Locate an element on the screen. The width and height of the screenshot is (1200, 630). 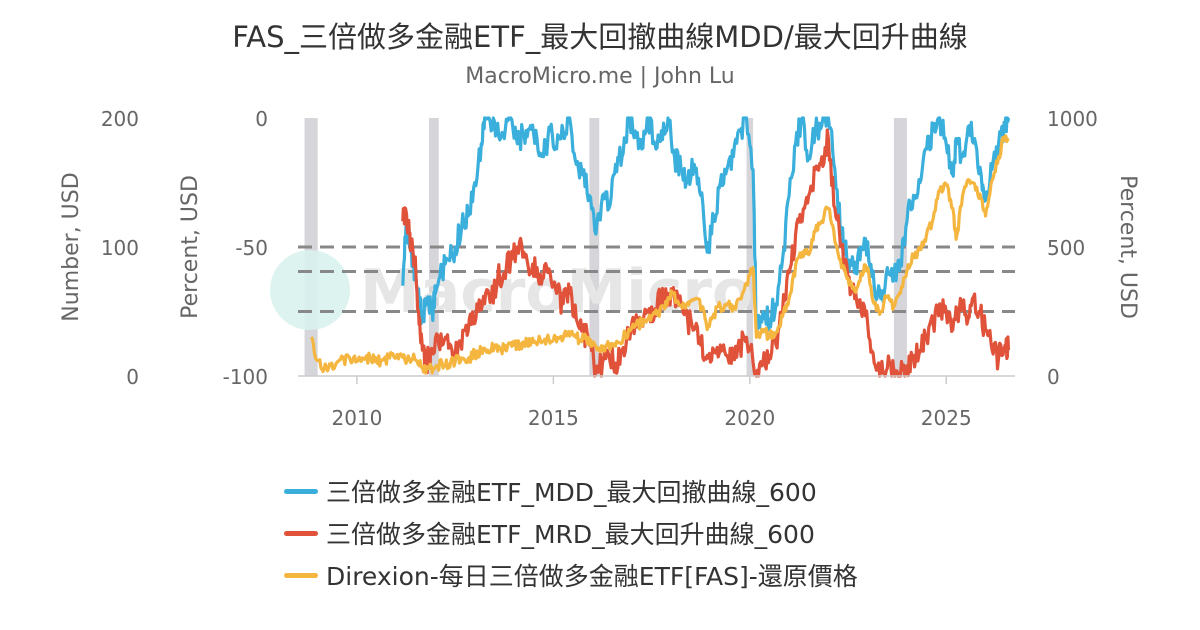
legend-item-mrd: 三倍做多金融ETF_MRD_最大回升曲線_600 is located at coordinates (571, 533).